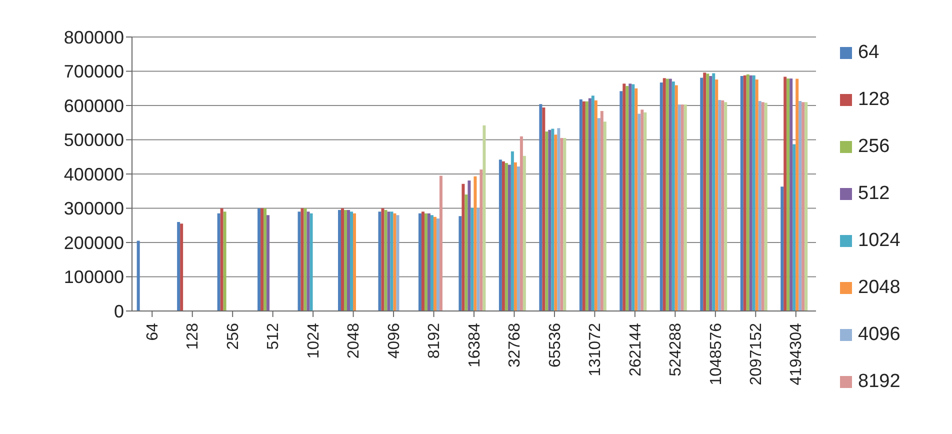 The width and height of the screenshot is (952, 434). Describe the element at coordinates (233, 336) in the screenshot. I see `x-tick-label: 256` at that location.